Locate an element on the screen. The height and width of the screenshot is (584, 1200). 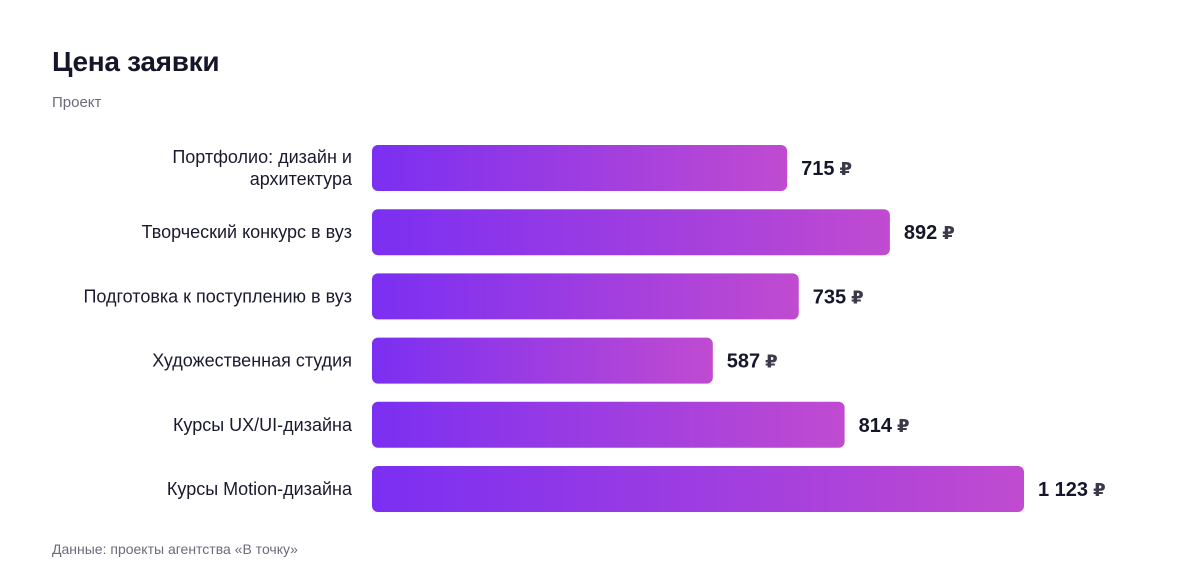
chart-title: Цена заявки is located at coordinates (136, 61).